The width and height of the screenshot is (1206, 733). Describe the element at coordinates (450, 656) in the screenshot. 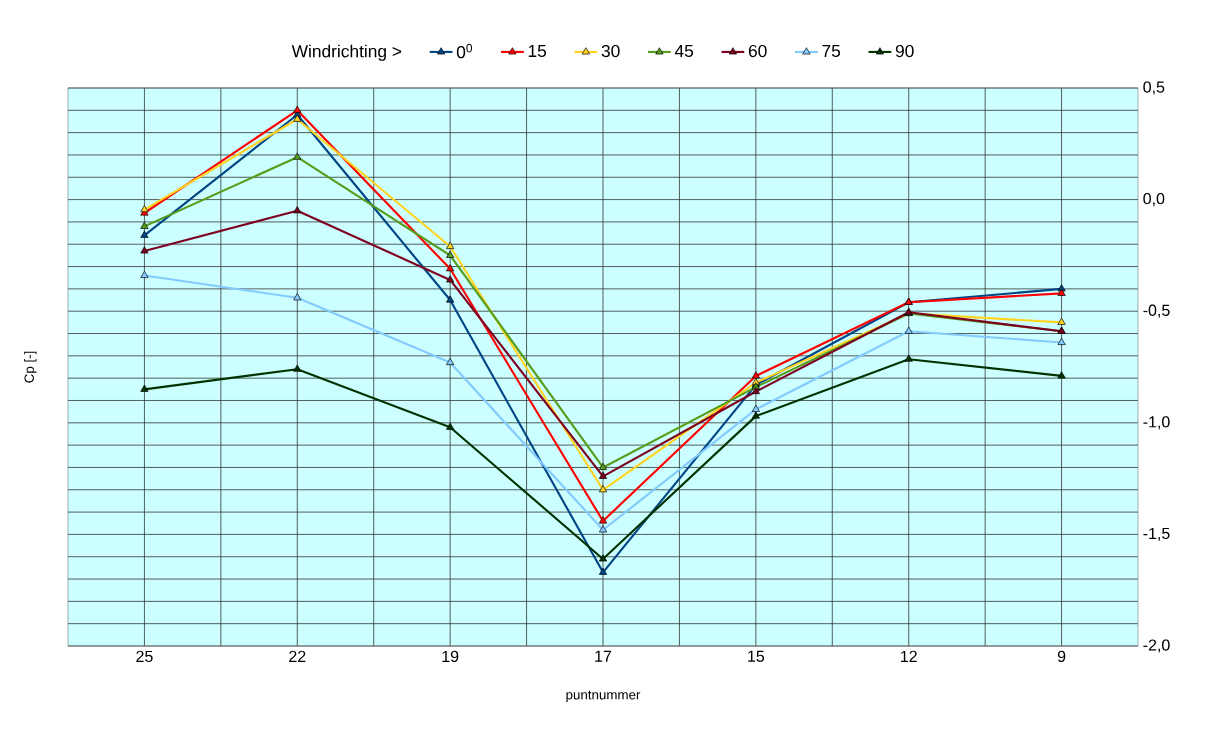

I see `x-tick-label: 19` at that location.